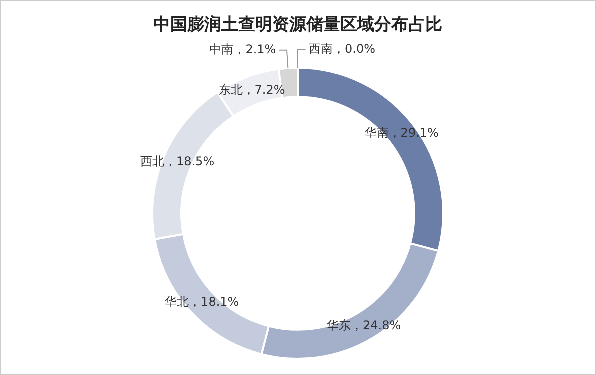  Describe the element at coordinates (298, 25) in the screenshot. I see `chart-title: 中国膨润土查明资源储量区域分布占比` at that location.